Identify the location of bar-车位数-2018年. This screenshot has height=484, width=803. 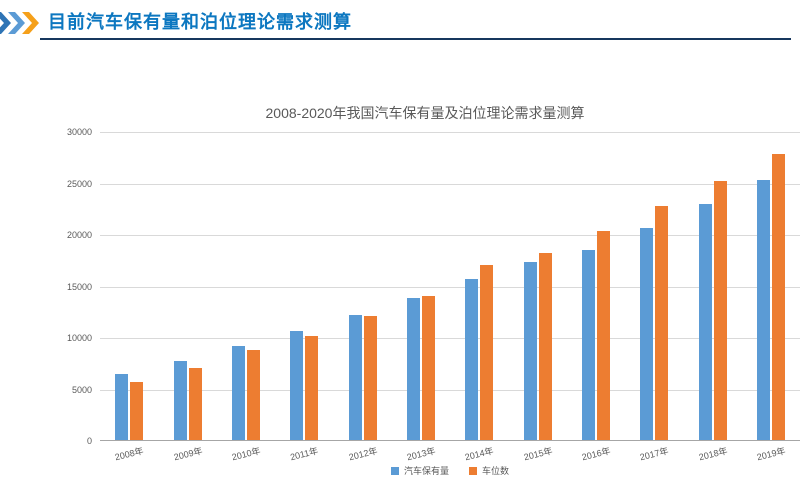
(720, 310).